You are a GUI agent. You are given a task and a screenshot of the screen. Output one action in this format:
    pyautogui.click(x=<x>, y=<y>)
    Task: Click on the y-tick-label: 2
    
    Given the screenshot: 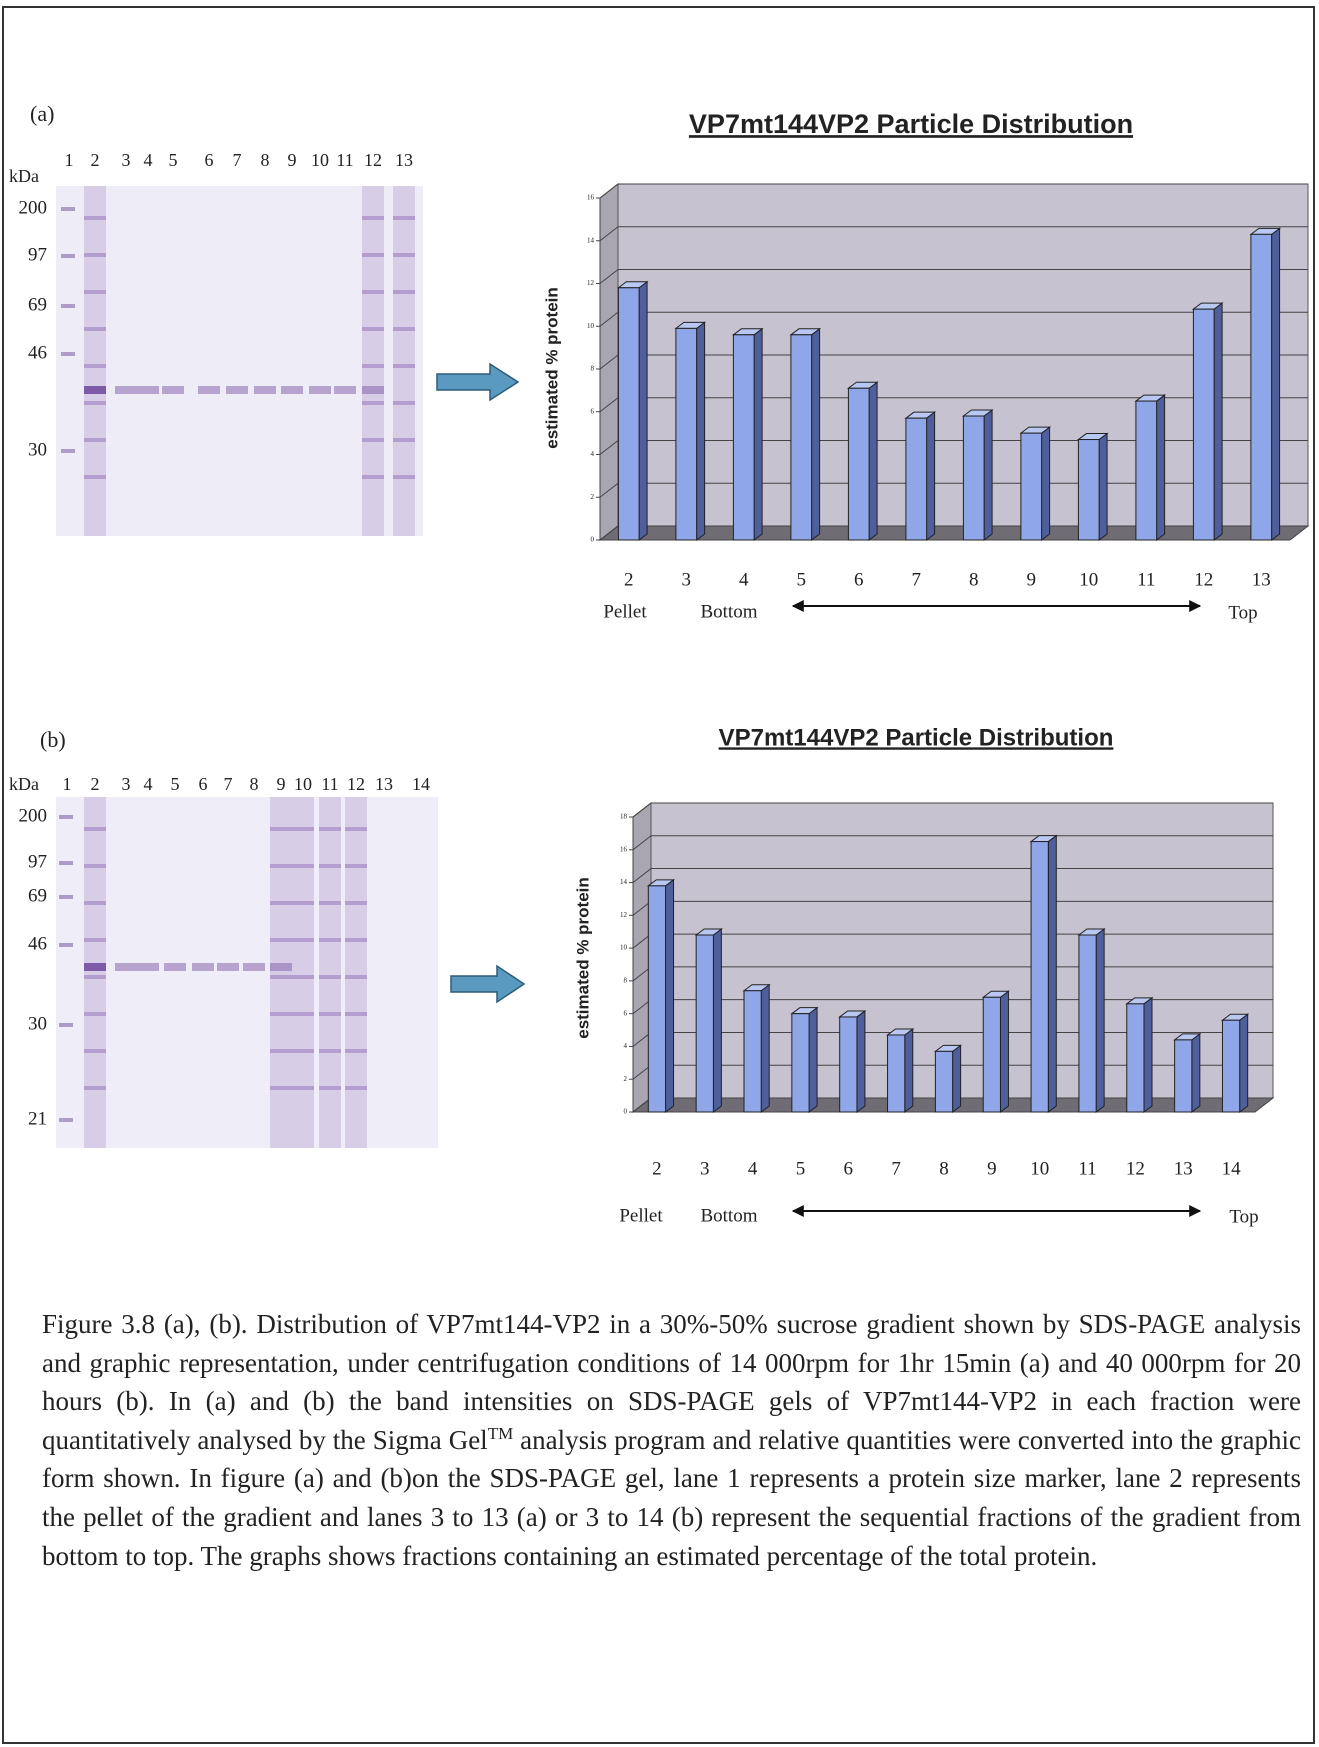 What is the action you would take?
    pyautogui.click(x=593, y=497)
    